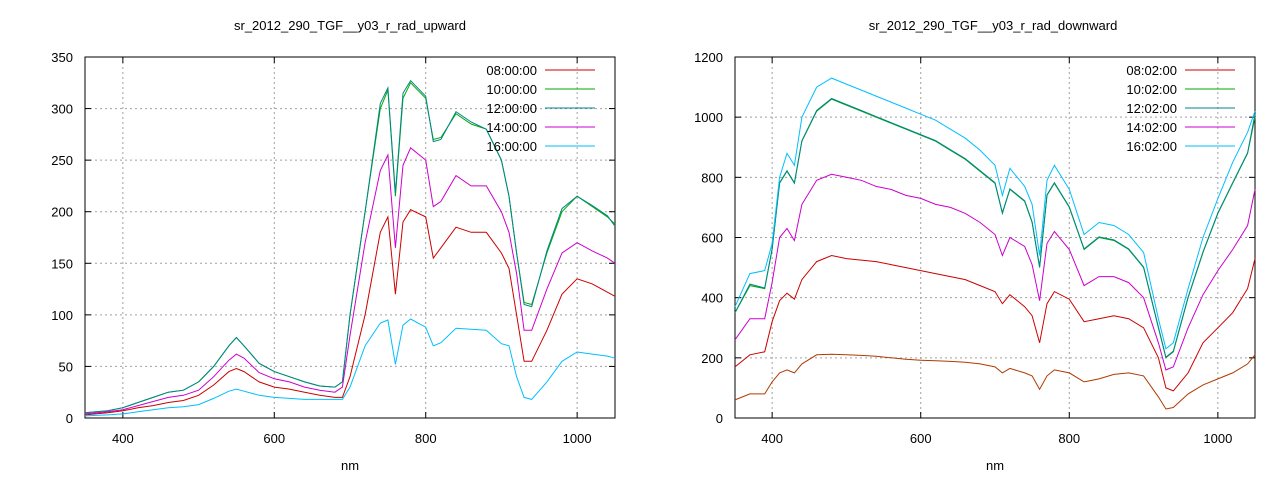 This screenshot has width=1280, height=480. Describe the element at coordinates (62, 57) in the screenshot. I see `y-tick-label: 350` at that location.